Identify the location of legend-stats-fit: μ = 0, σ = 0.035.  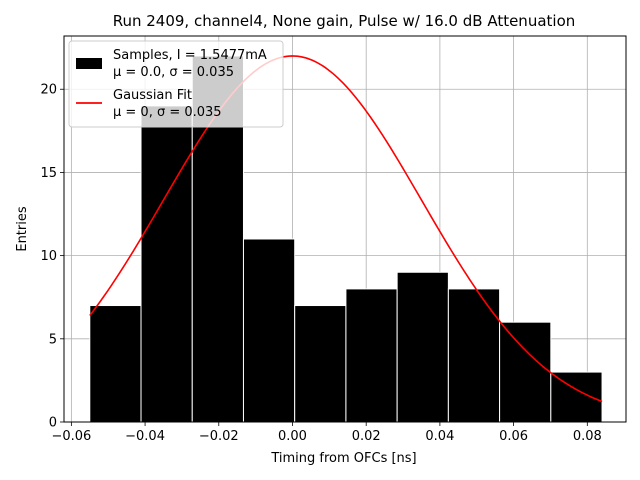
(167, 112).